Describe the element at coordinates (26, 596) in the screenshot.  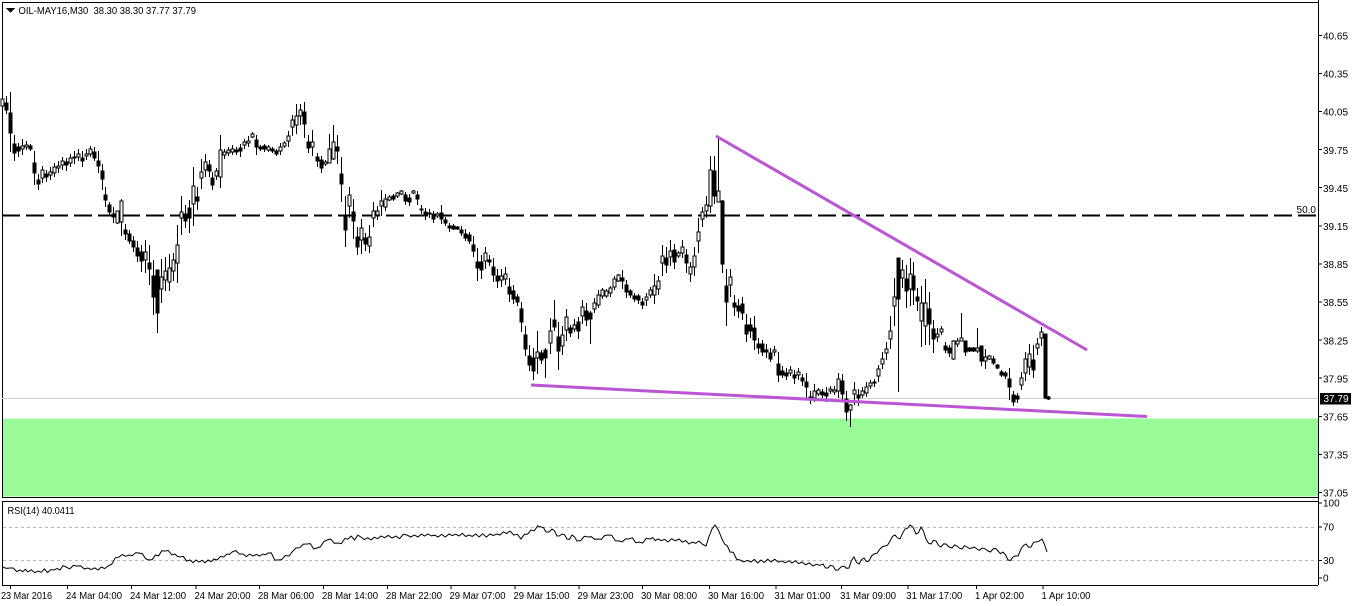
I see `svg-text: 23 Mar 2016` at that location.